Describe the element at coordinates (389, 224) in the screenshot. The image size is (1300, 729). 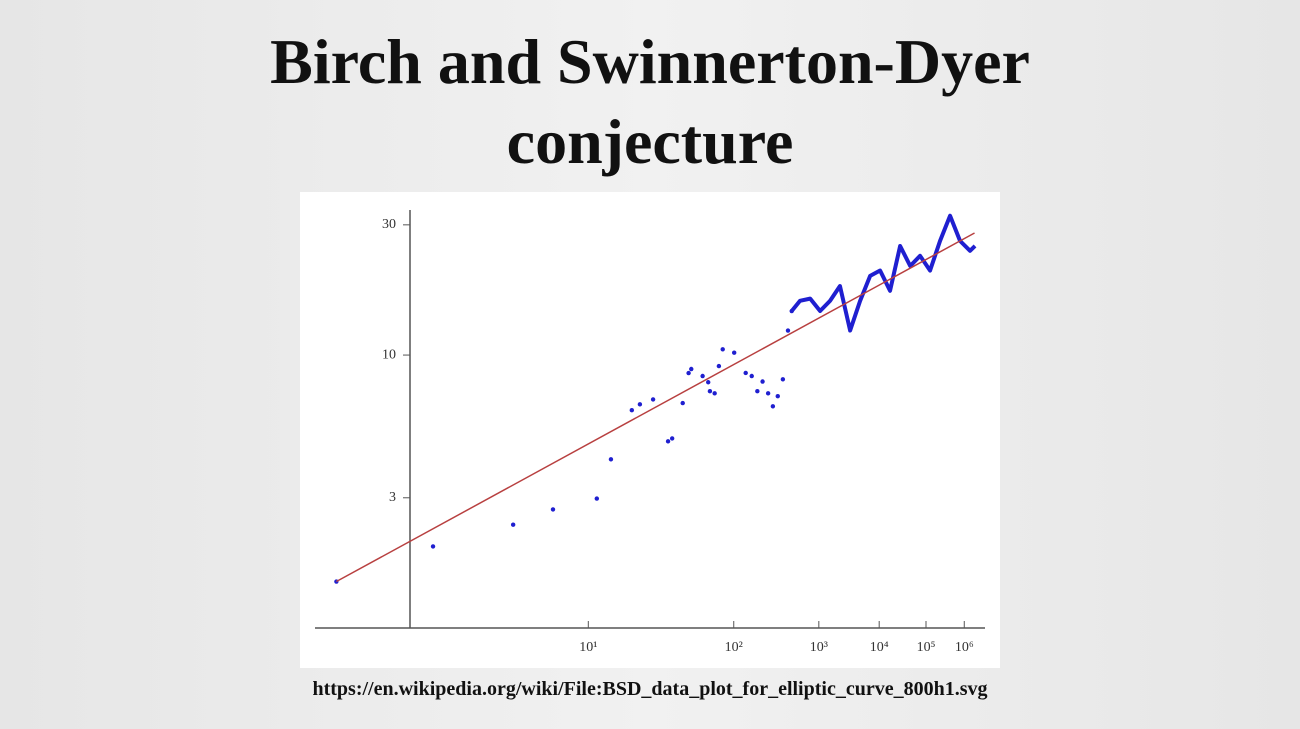
I see `y-tick-label: 30` at that location.